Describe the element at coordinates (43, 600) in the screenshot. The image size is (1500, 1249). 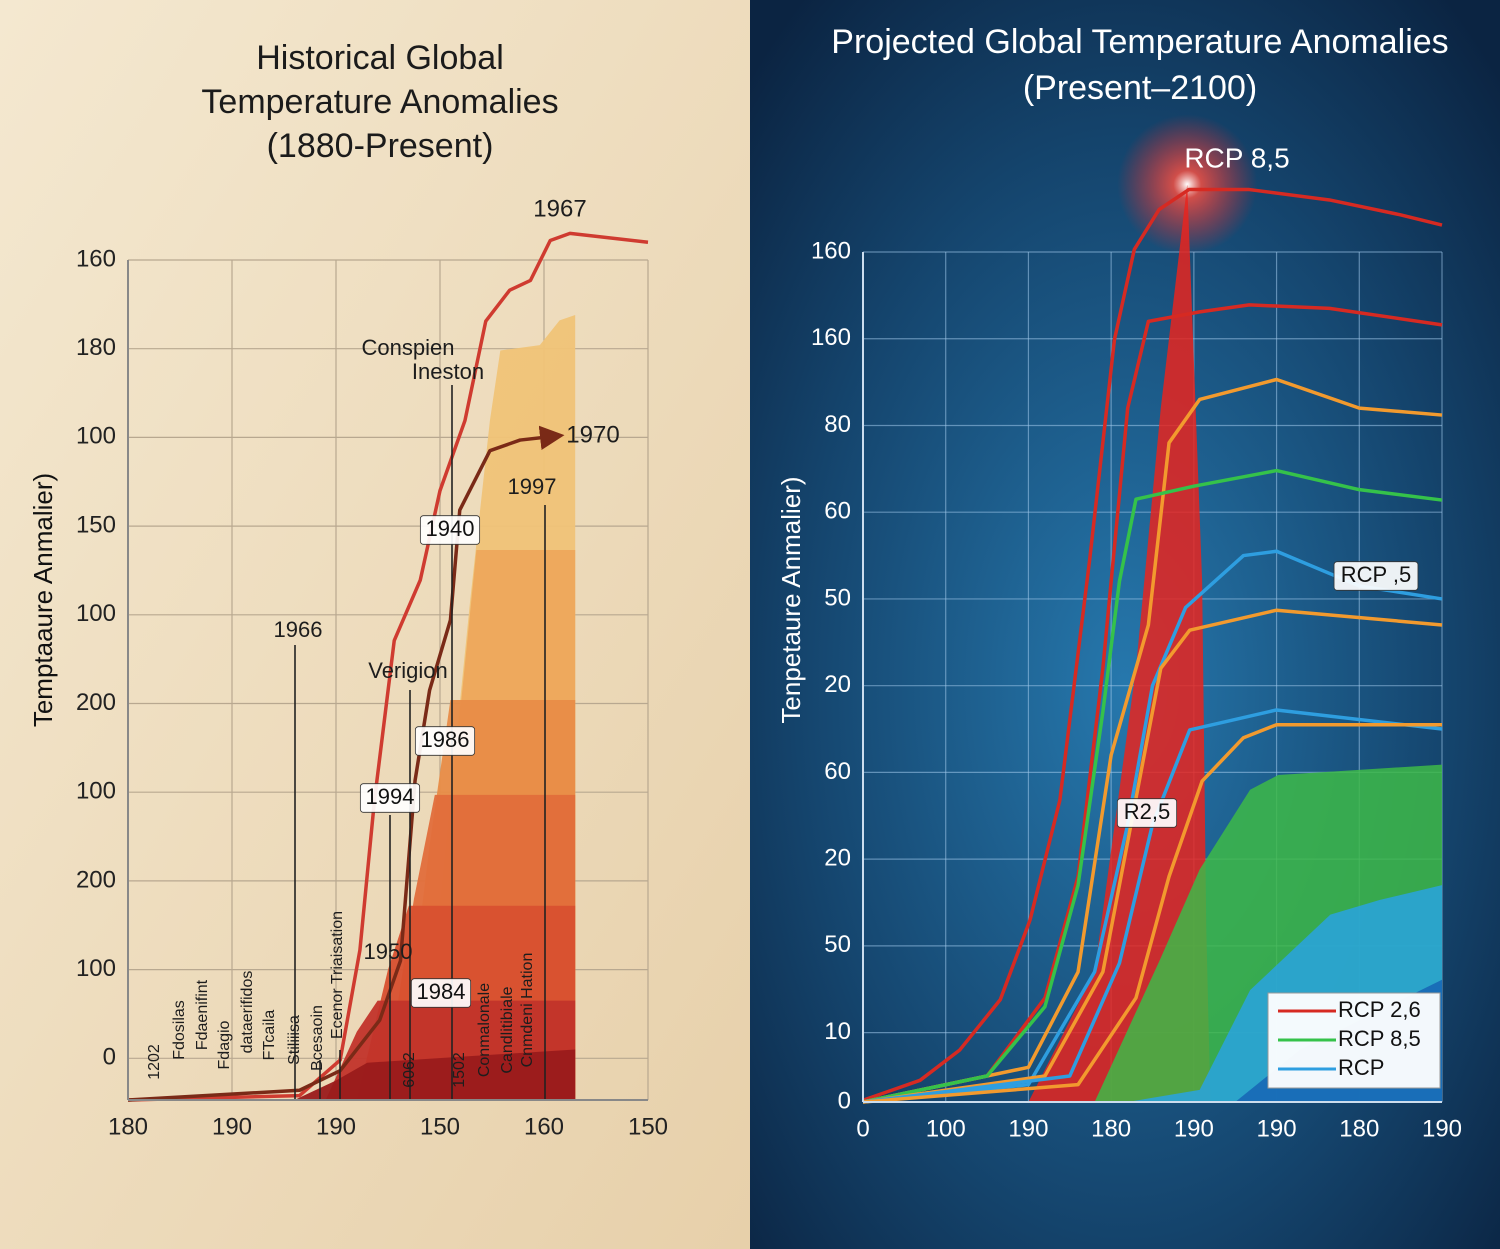
I see `y-axis-label: Temptaaure Anmalier)` at that location.